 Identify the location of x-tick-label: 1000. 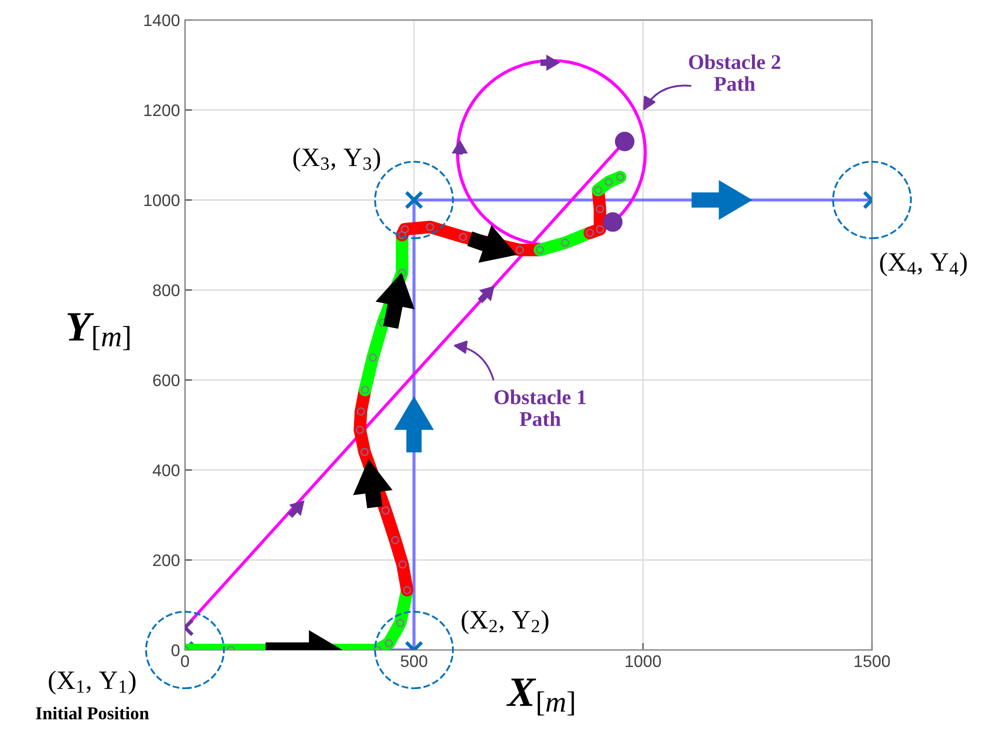
(643, 661).